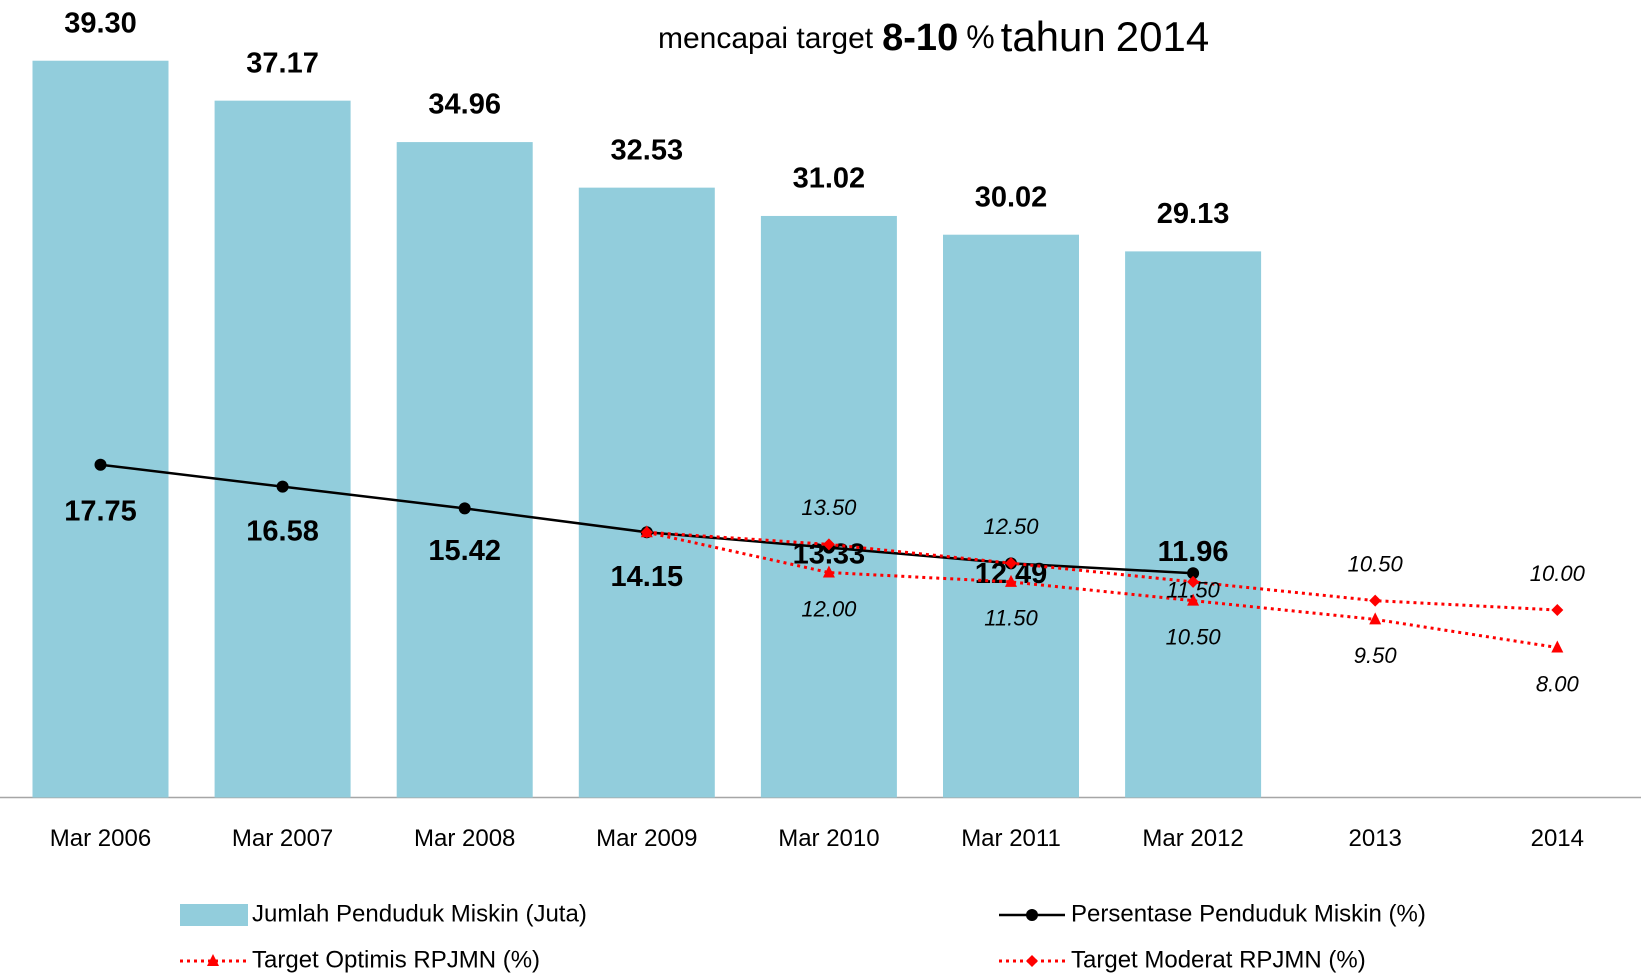 The height and width of the screenshot is (980, 1641). What do you see at coordinates (647, 150) in the screenshot?
I see `bar-value-label: 32.53` at bounding box center [647, 150].